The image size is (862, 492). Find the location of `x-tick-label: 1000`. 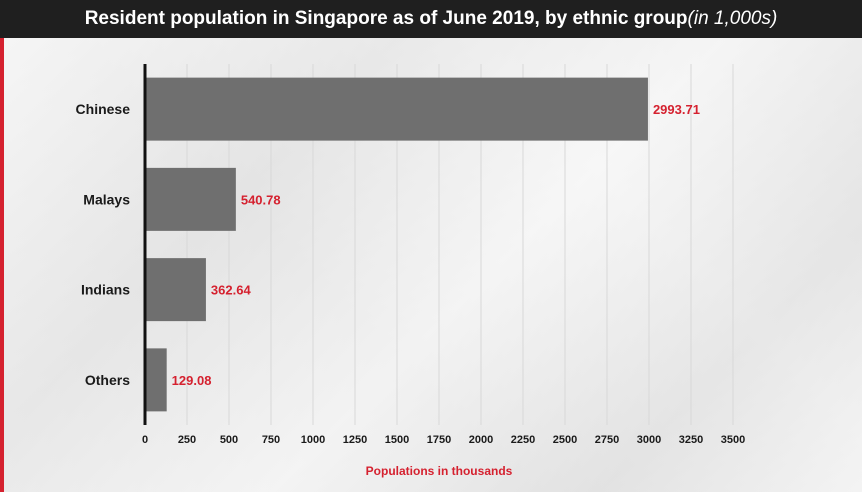

x-tick-label: 1000 is located at coordinates (313, 440).